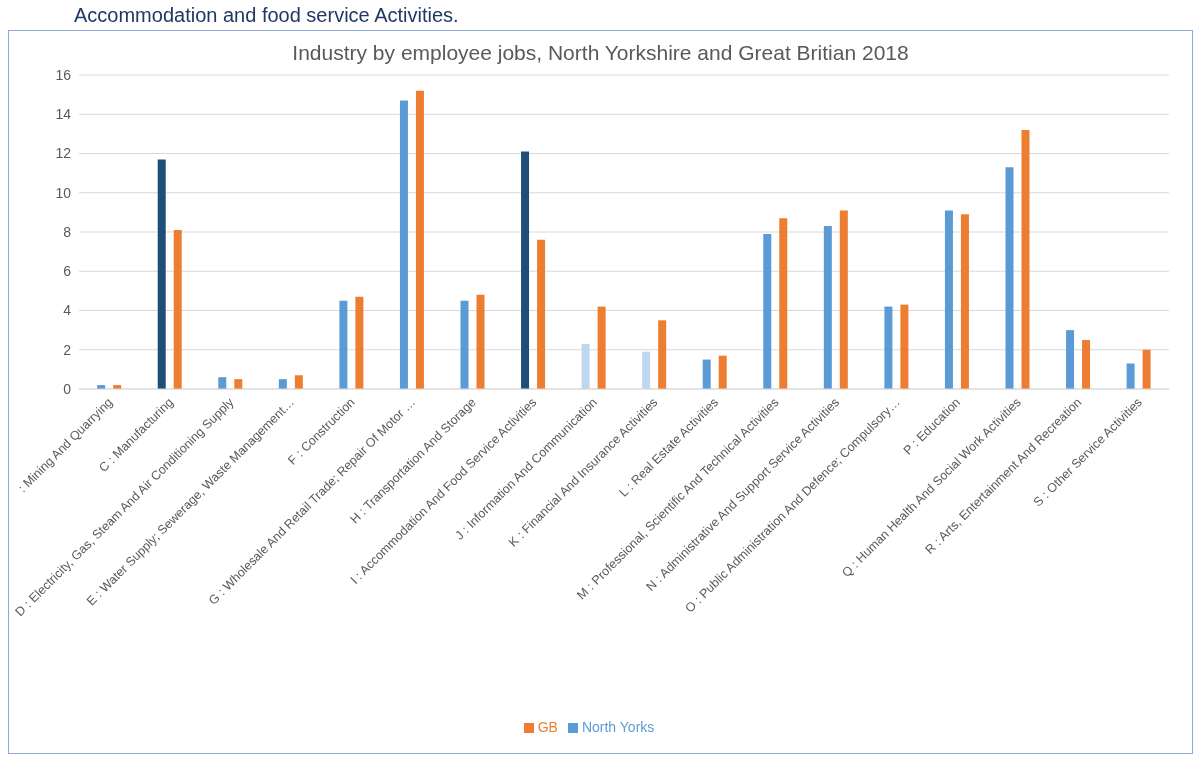 Image resolution: width=1201 pixels, height=762 pixels. Describe the element at coordinates (547, 727) in the screenshot. I see `legend-label: GB` at that location.